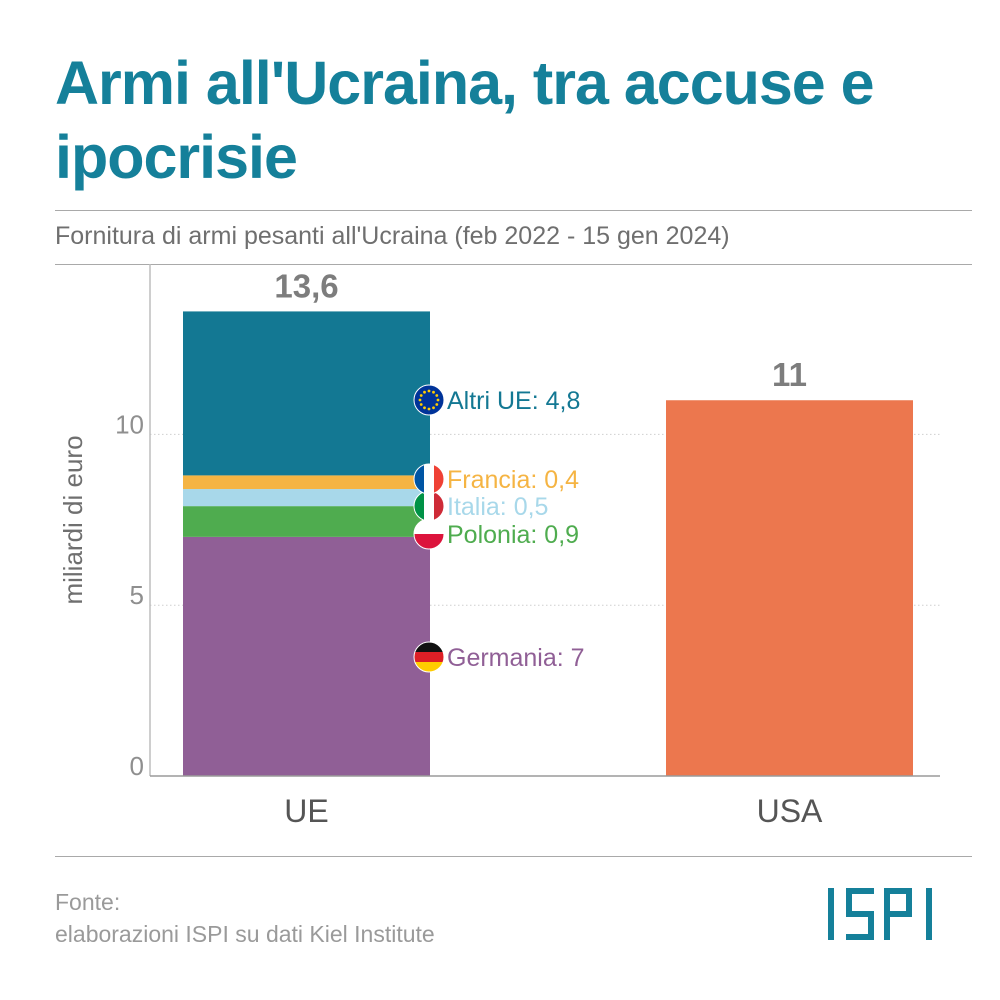 The width and height of the screenshot is (1000, 1000). I want to click on y-tick-label: 10, so click(129, 424).